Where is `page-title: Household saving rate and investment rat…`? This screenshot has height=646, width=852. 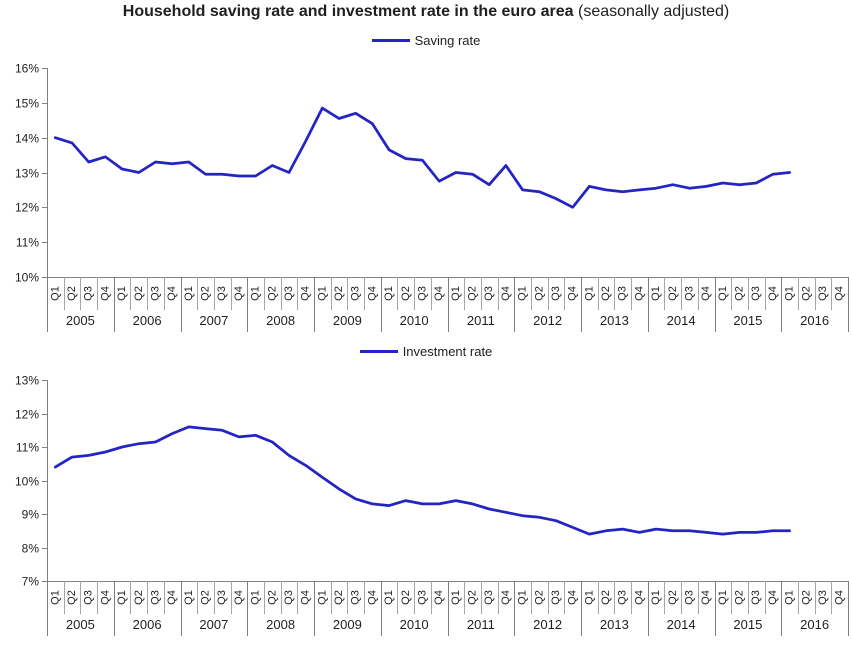
page-title: Household saving rate and investment rat… is located at coordinates (426, 12).